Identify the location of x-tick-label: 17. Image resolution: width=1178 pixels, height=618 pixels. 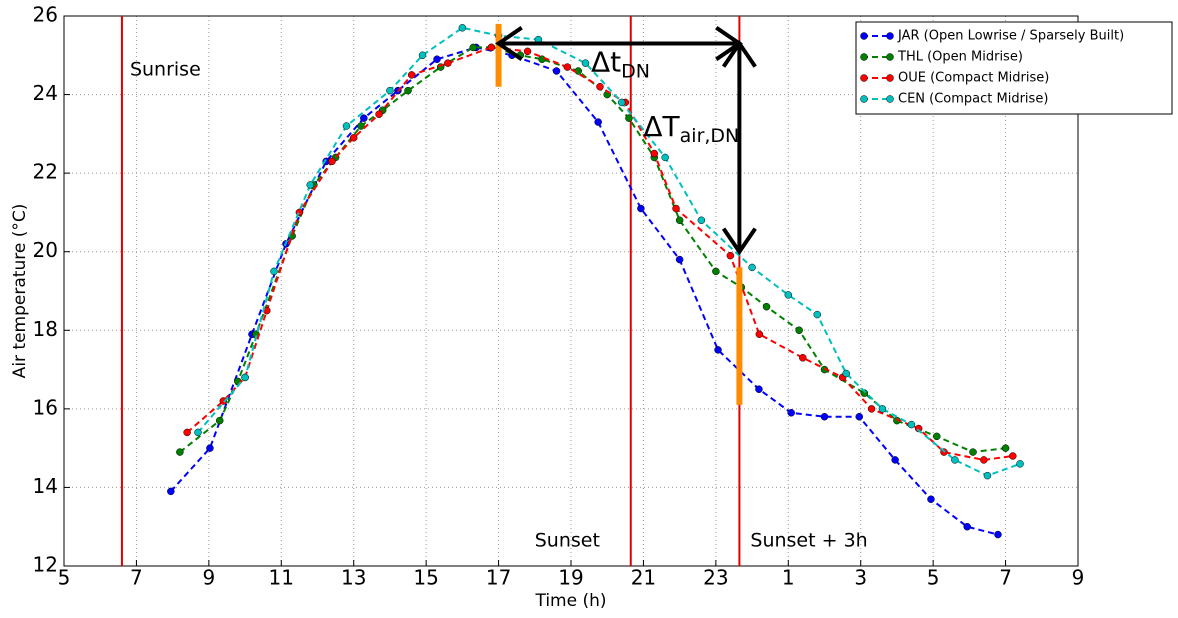
(498, 578).